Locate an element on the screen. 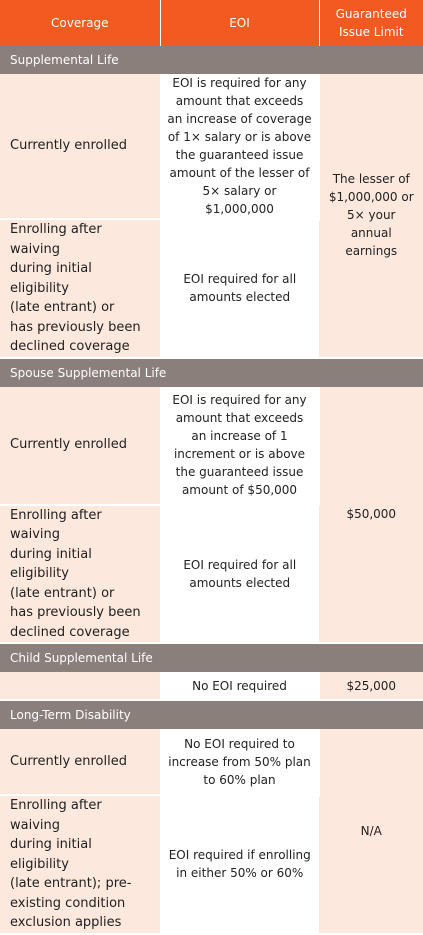 The width and height of the screenshot is (423, 935). section-row-spouse-supplemental-life: Spouse Supplemental Life is located at coordinates (211, 372).